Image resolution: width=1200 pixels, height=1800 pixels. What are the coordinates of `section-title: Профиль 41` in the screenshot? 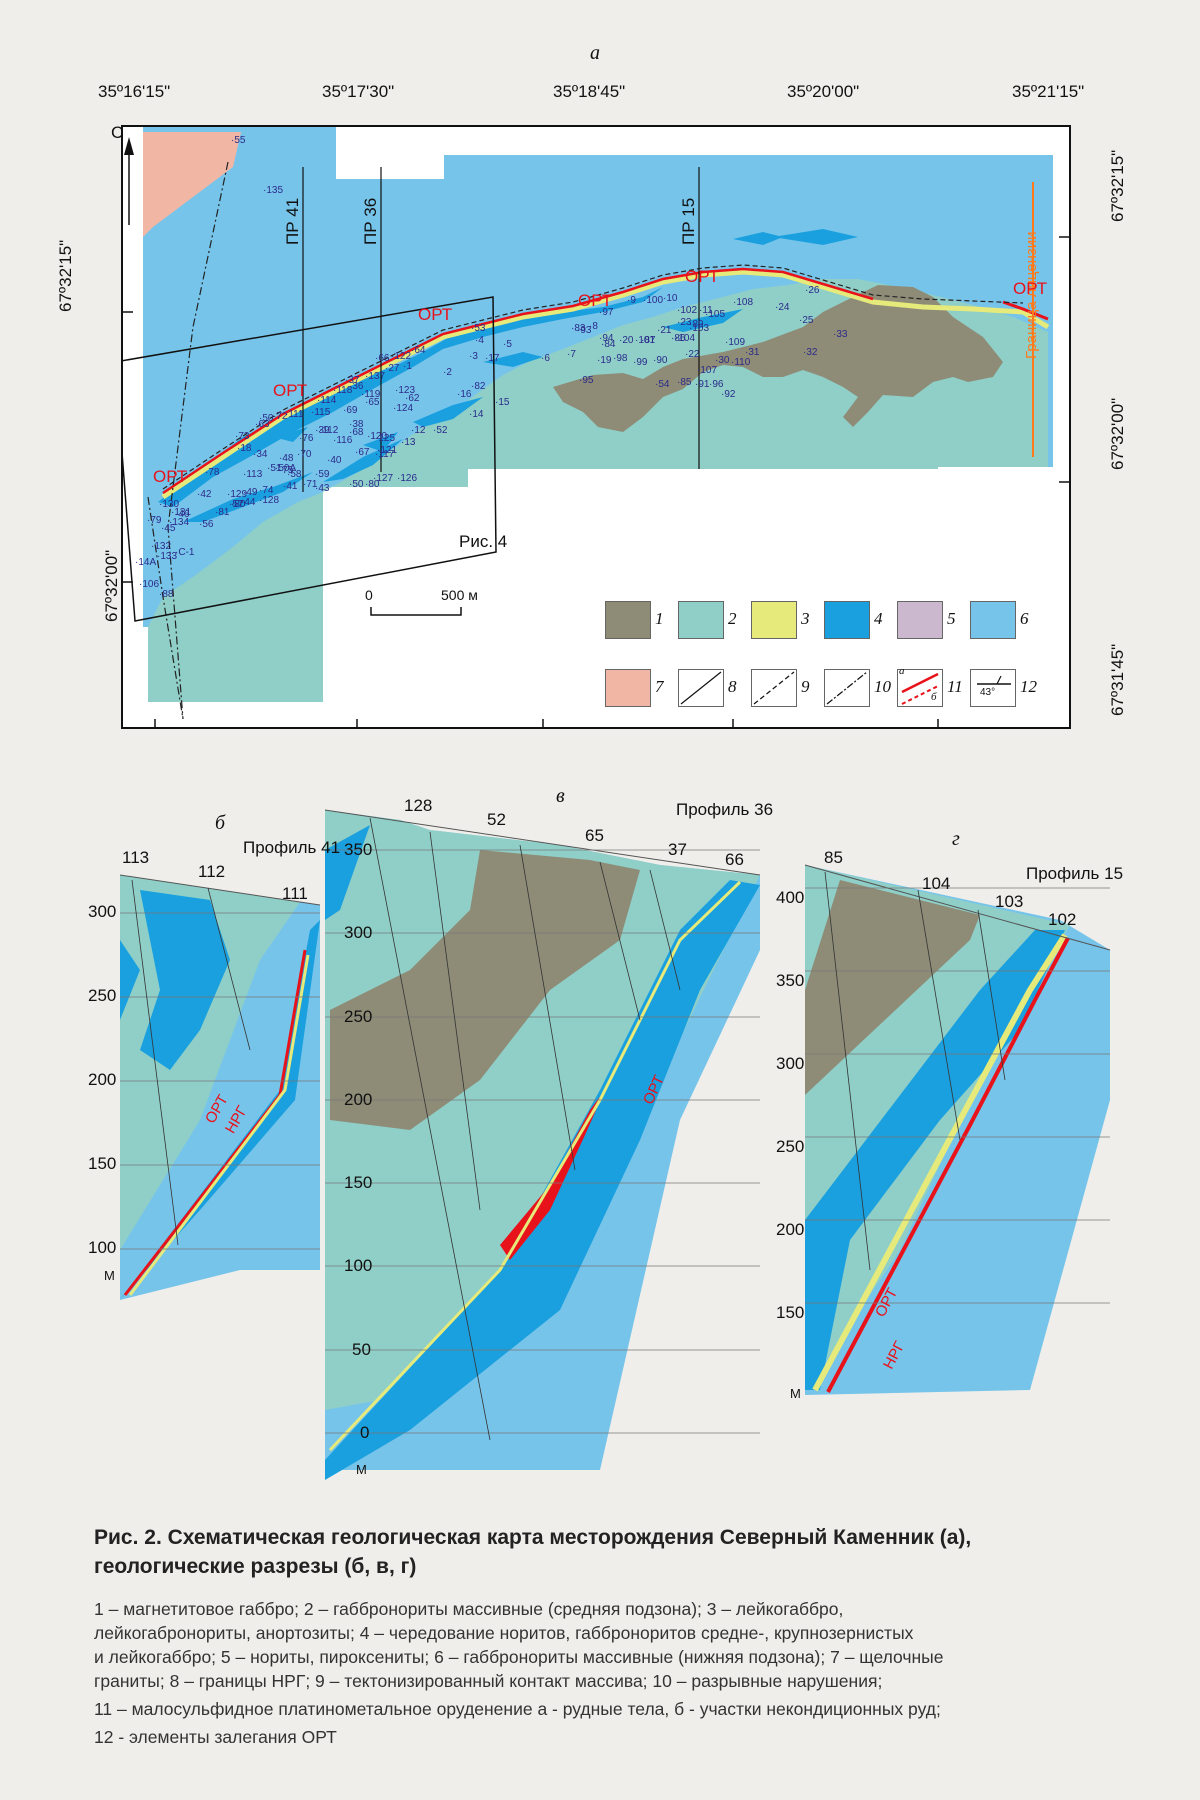 It's located at (292, 847).